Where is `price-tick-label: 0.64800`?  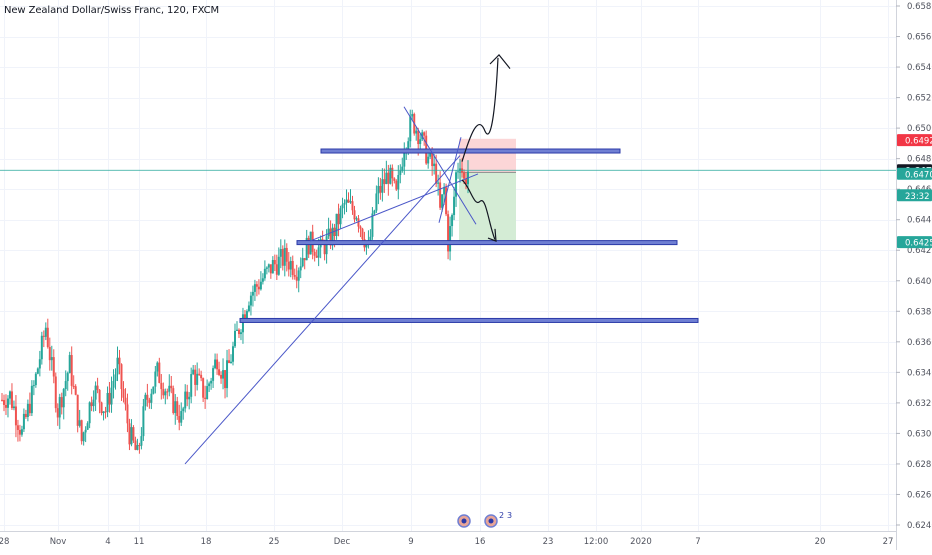 price-tick-label: 0.64800 is located at coordinates (919, 160).